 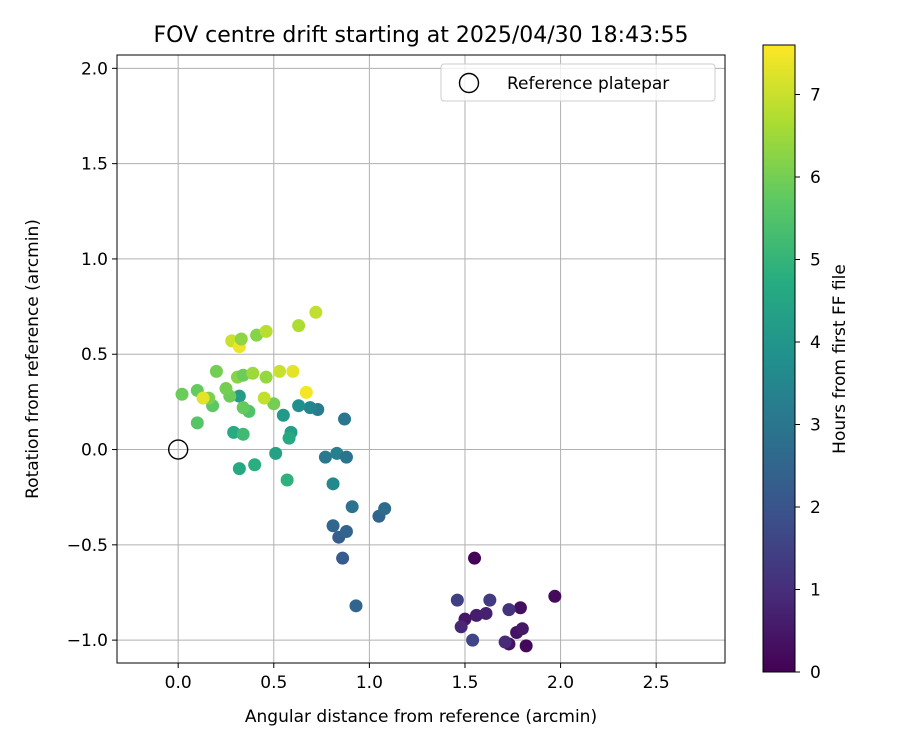 I want to click on colorbar-tick-label: 1, so click(x=815, y=591).